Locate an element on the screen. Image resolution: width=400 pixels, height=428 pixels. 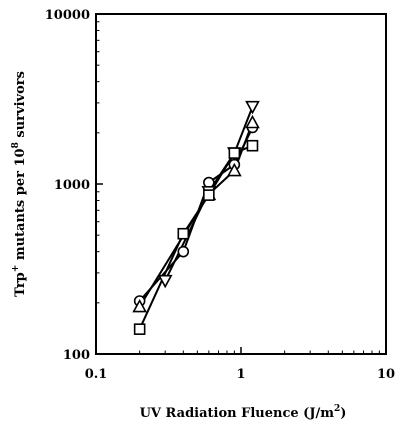
x-tick-label: 0.1 is located at coordinates (96, 374).